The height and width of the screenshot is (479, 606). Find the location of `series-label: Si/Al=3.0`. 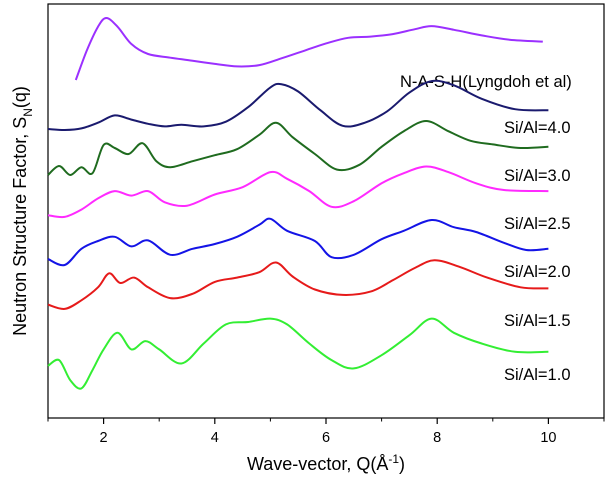

series-label: Si/Al=3.0 is located at coordinates (537, 176).